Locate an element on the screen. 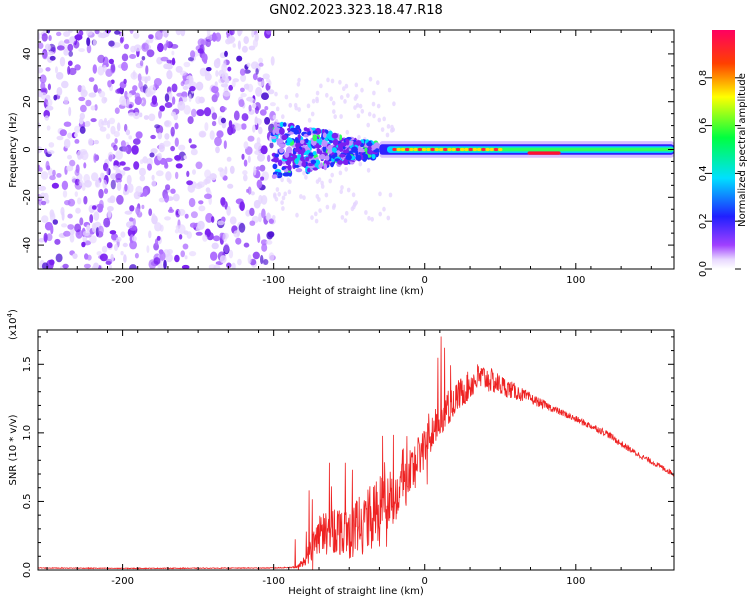  snr-y-multiplier-exp: 4 is located at coordinates (10, 314).